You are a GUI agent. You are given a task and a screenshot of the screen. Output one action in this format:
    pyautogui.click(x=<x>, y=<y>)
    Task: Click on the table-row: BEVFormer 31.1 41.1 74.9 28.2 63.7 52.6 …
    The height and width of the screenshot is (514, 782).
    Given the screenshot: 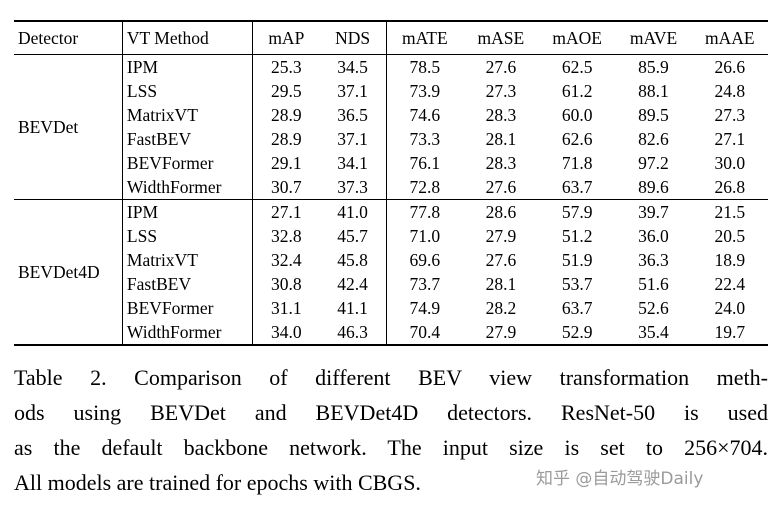 What is the action you would take?
    pyautogui.click(x=391, y=307)
    